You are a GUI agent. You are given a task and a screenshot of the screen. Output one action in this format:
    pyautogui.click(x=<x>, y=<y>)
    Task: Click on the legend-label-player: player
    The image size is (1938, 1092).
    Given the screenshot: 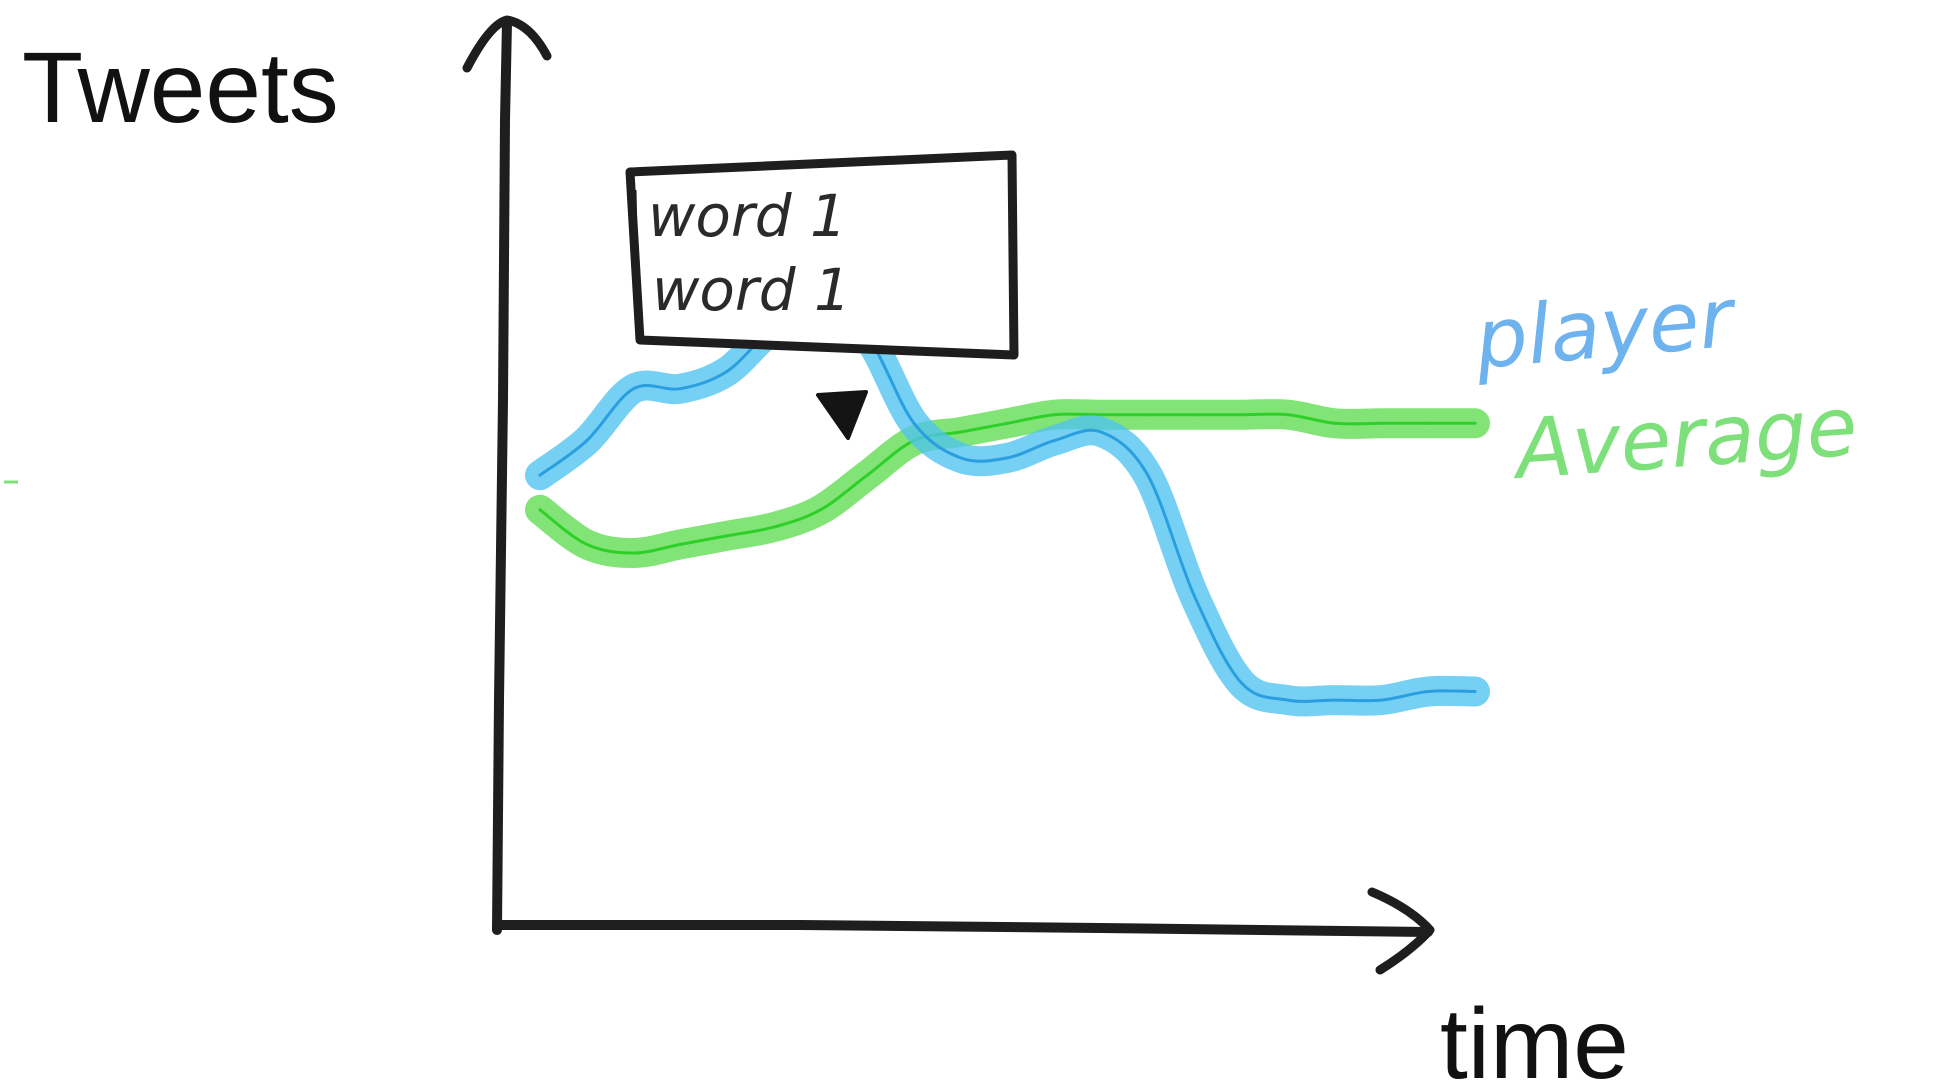 What is the action you would take?
    pyautogui.click(x=1605, y=329)
    